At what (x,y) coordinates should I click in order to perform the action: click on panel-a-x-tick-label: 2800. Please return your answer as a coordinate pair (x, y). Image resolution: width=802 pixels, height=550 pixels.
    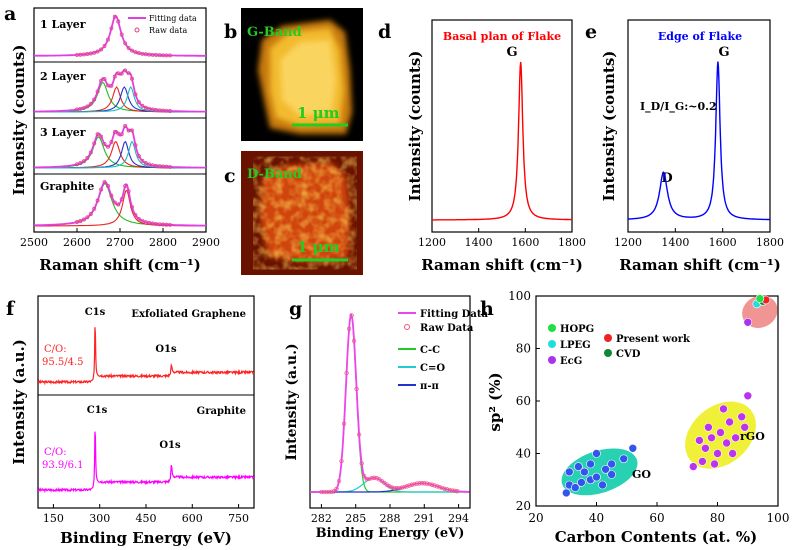
    Looking at the image, I should click on (163, 242).